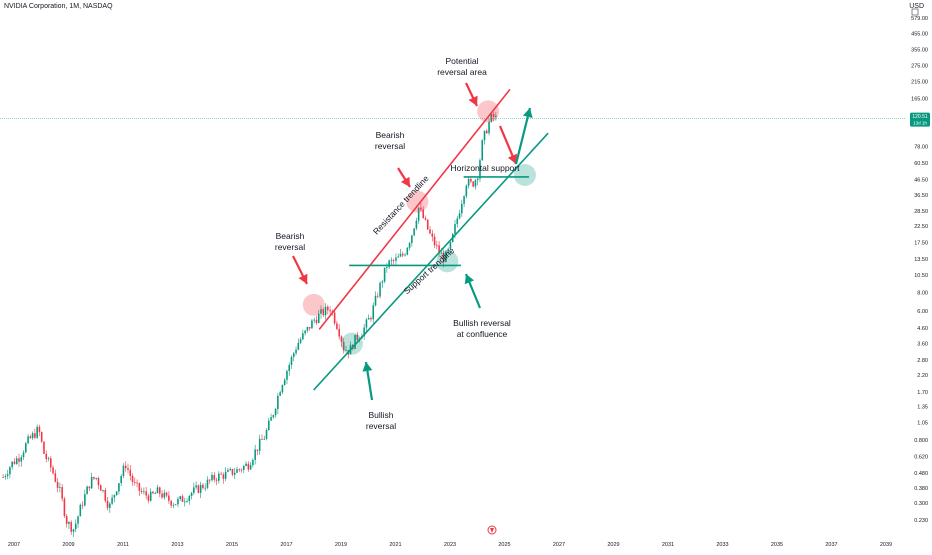 Image resolution: width=932 pixels, height=555 pixels. Describe the element at coordinates (14, 545) in the screenshot. I see `x-tick-label: 2007` at that location.